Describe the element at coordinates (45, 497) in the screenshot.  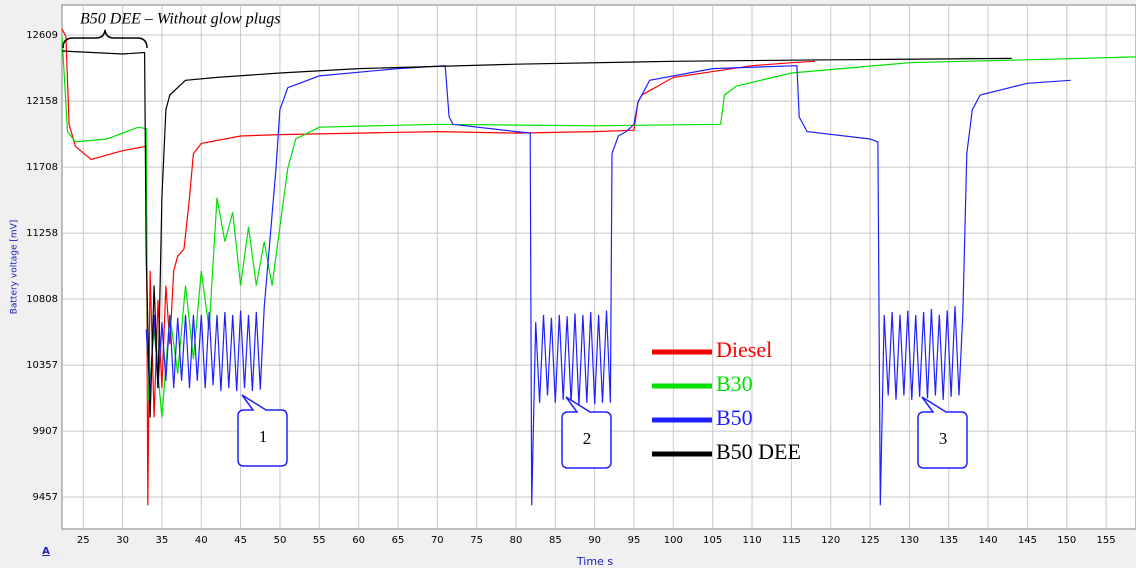
I see `y-tick-label: 9457` at that location.